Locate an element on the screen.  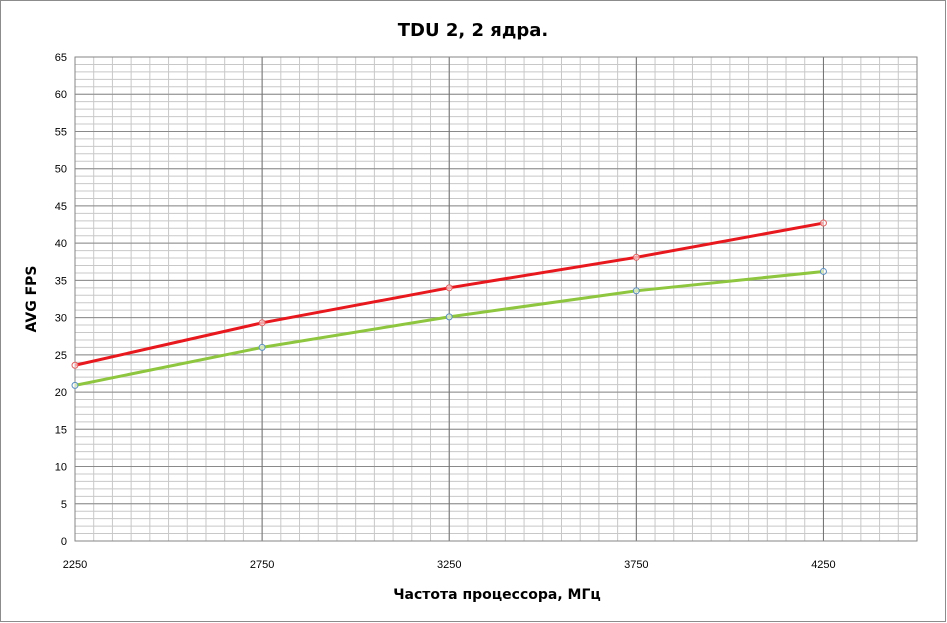
x-tick-label: 4250 is located at coordinates (823, 565).